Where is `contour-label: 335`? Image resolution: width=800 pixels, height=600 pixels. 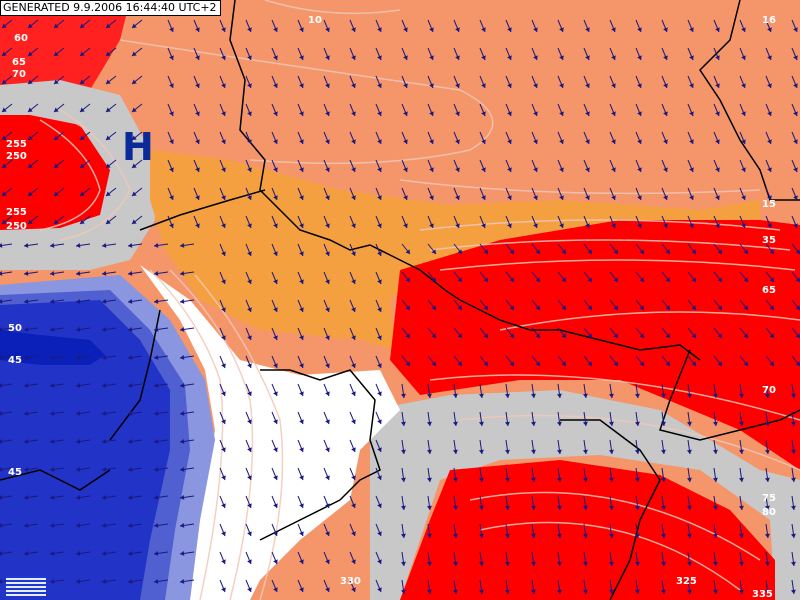 contour-label: 335 is located at coordinates (762, 594).